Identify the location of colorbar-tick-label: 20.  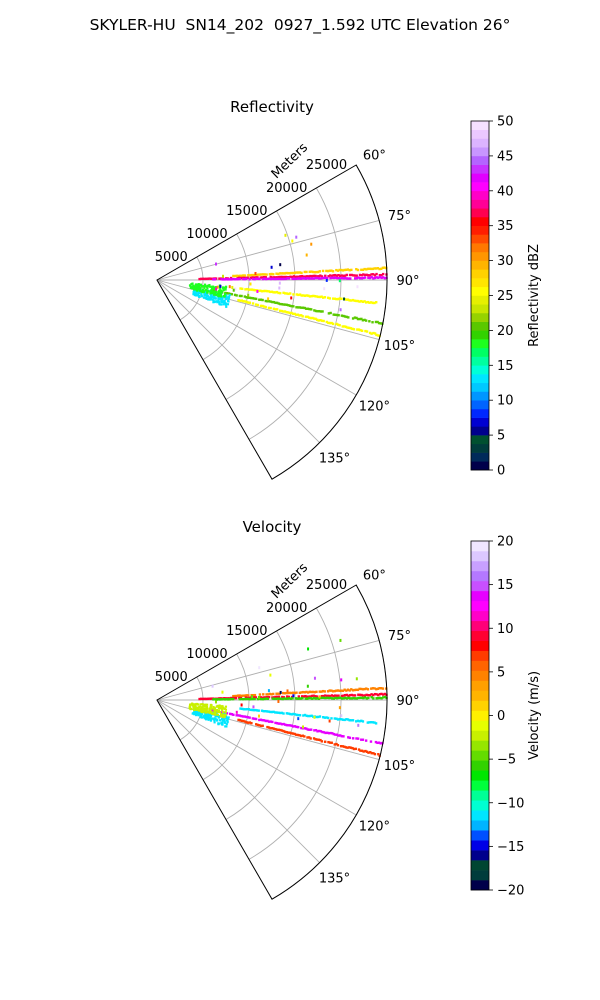
(505, 542).